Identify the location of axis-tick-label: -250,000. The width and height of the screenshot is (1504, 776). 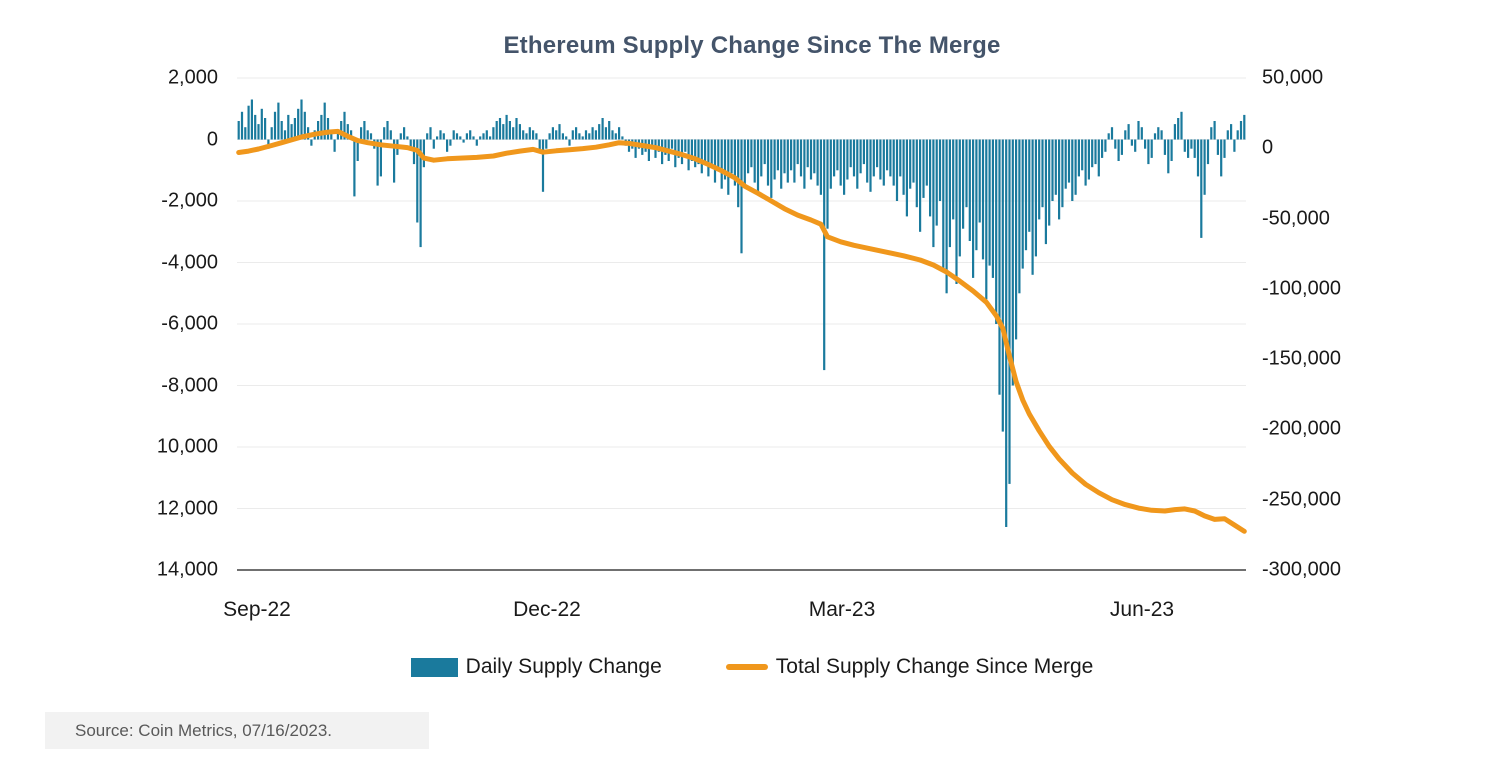
(1301, 499).